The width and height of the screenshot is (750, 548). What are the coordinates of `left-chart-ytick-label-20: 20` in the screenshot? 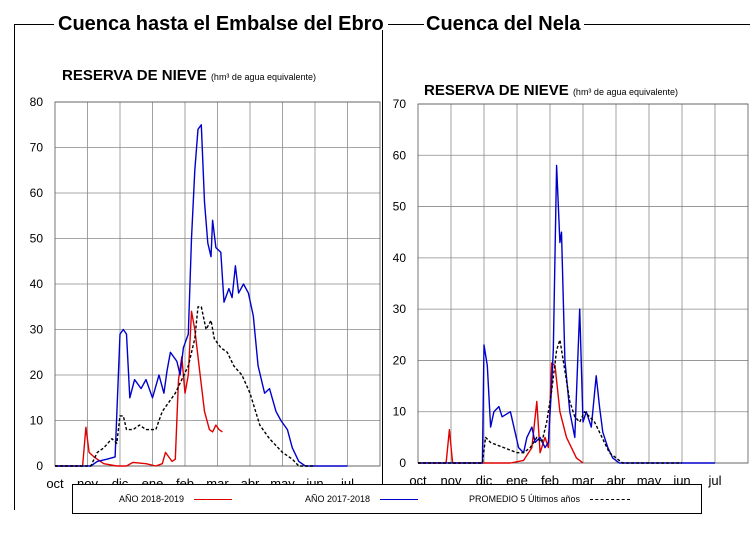 It's located at (37, 375).